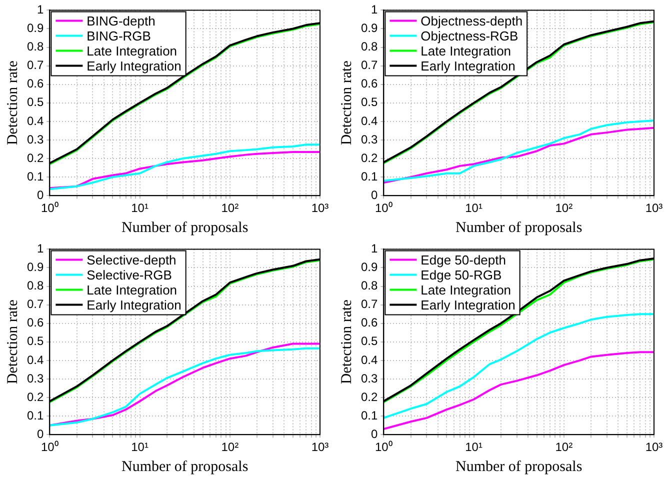 The height and width of the screenshot is (478, 669). Describe the element at coordinates (131, 260) in the screenshot. I see `legend-label: Selective-depth` at that location.